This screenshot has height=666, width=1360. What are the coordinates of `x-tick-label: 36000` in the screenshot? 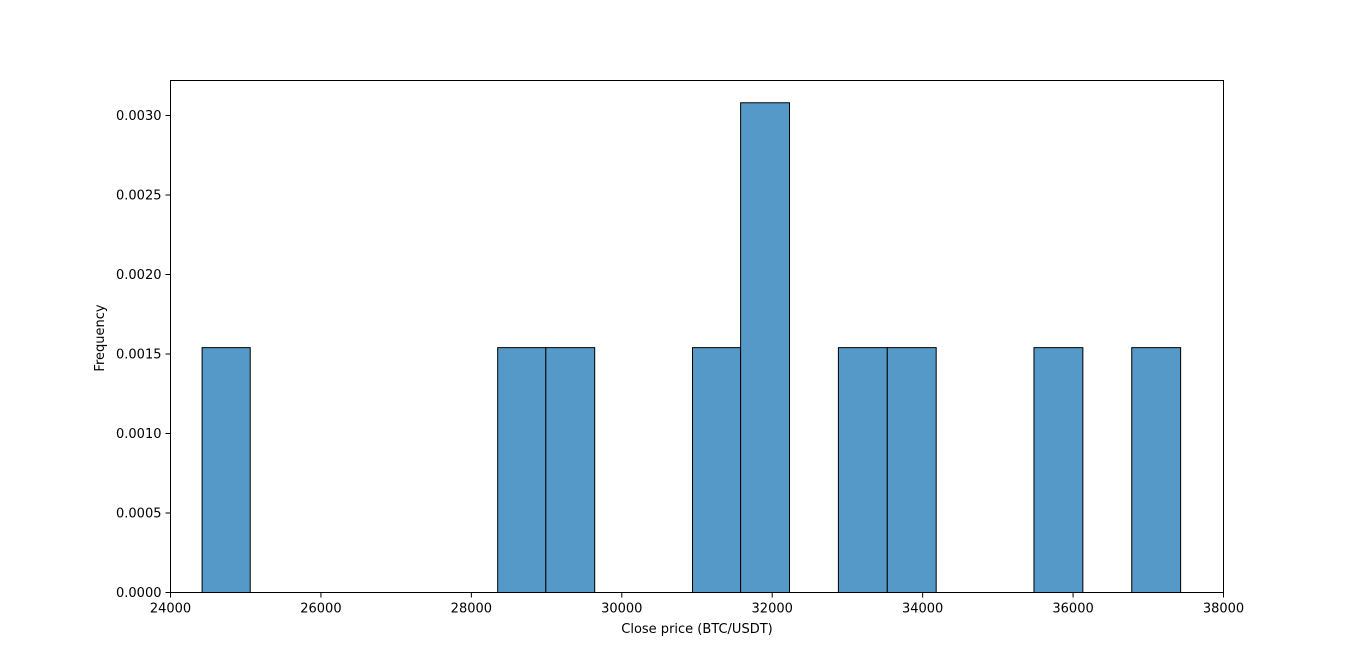 It's located at (1072, 609).